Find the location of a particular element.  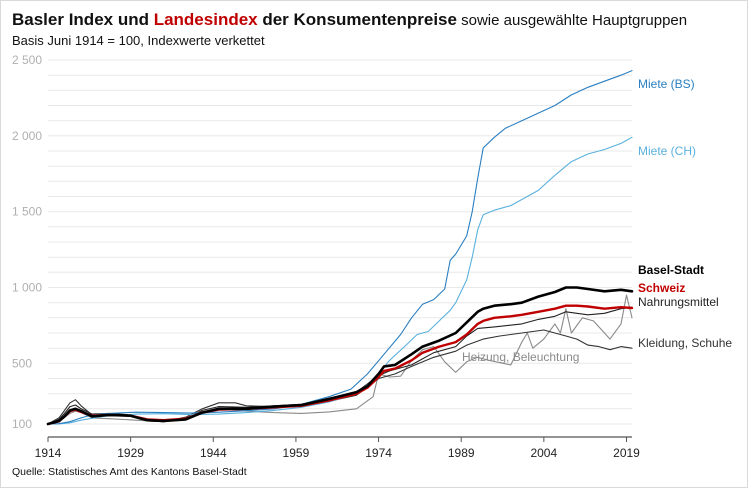

title-tail: sowie ausgewählte Hauptgruppen is located at coordinates (572, 20).